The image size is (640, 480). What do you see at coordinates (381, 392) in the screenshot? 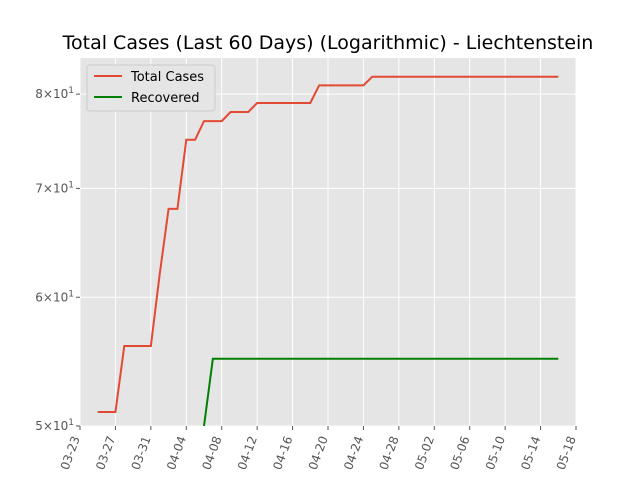
I see `series-line-recovered` at bounding box center [381, 392].